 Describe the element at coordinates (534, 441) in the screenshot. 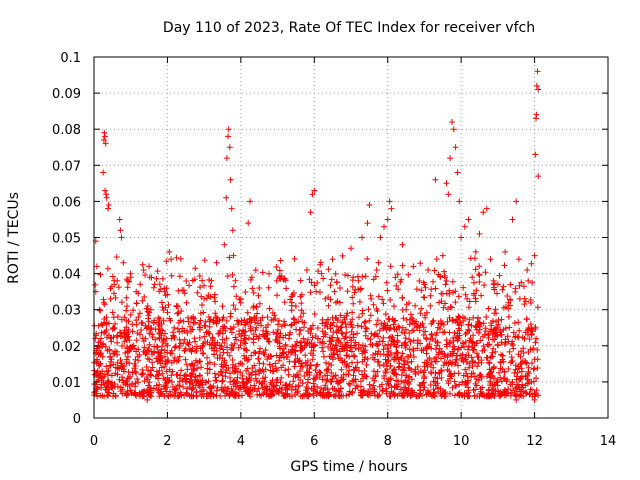

I see `x-tick-label: 12` at that location.